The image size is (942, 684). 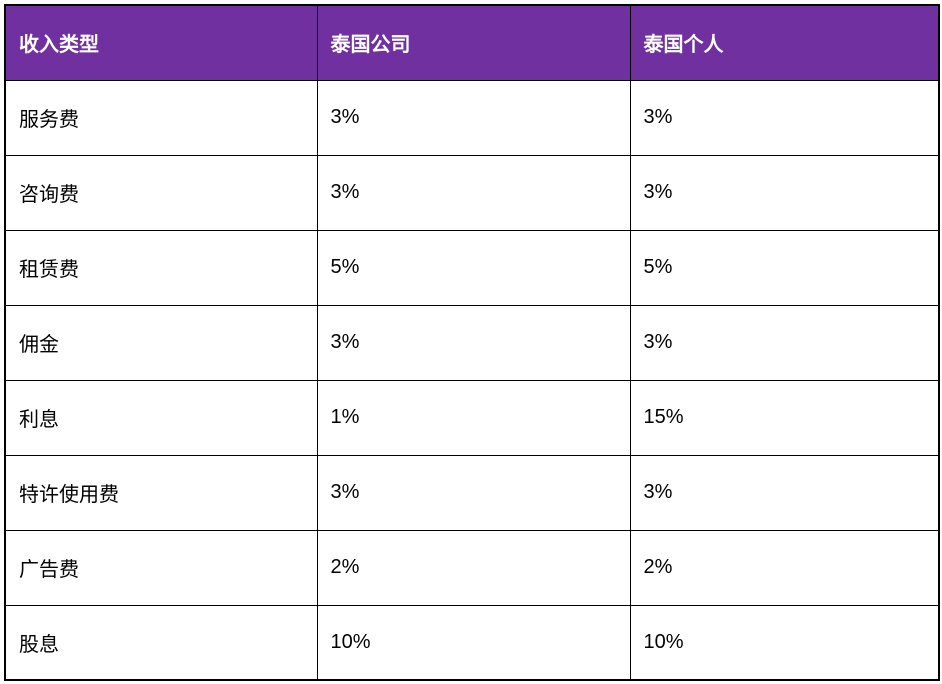 I want to click on table-row: 佣金 3% 3%, so click(x=472, y=342).